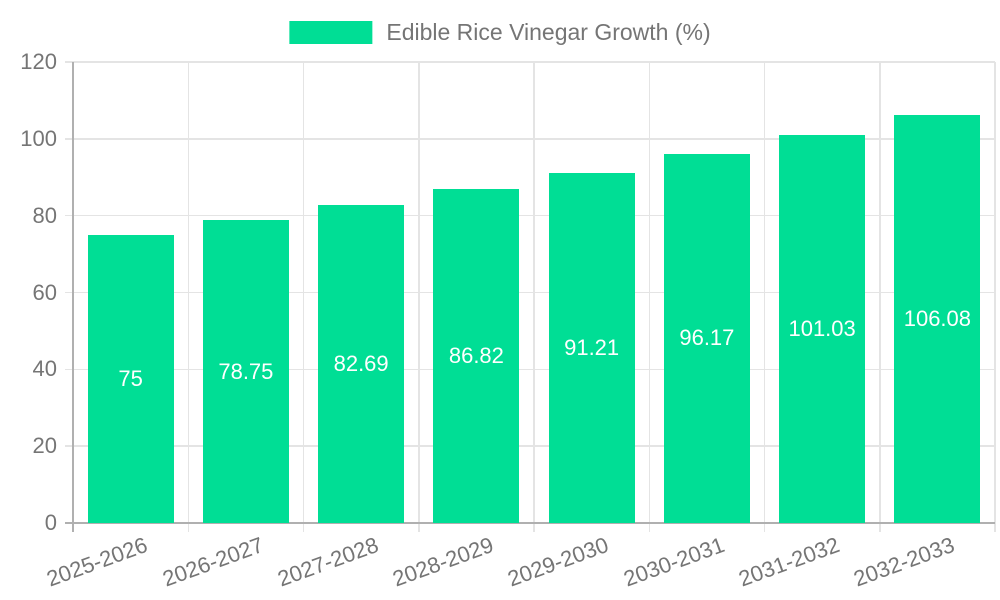  Describe the element at coordinates (44, 369) in the screenshot. I see `y-axis-tick-label: 40` at that location.